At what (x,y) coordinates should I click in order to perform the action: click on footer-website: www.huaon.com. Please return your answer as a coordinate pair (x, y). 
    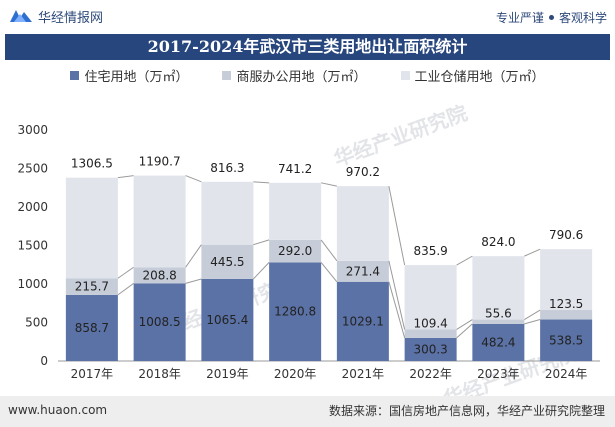
    Looking at the image, I should click on (58, 410).